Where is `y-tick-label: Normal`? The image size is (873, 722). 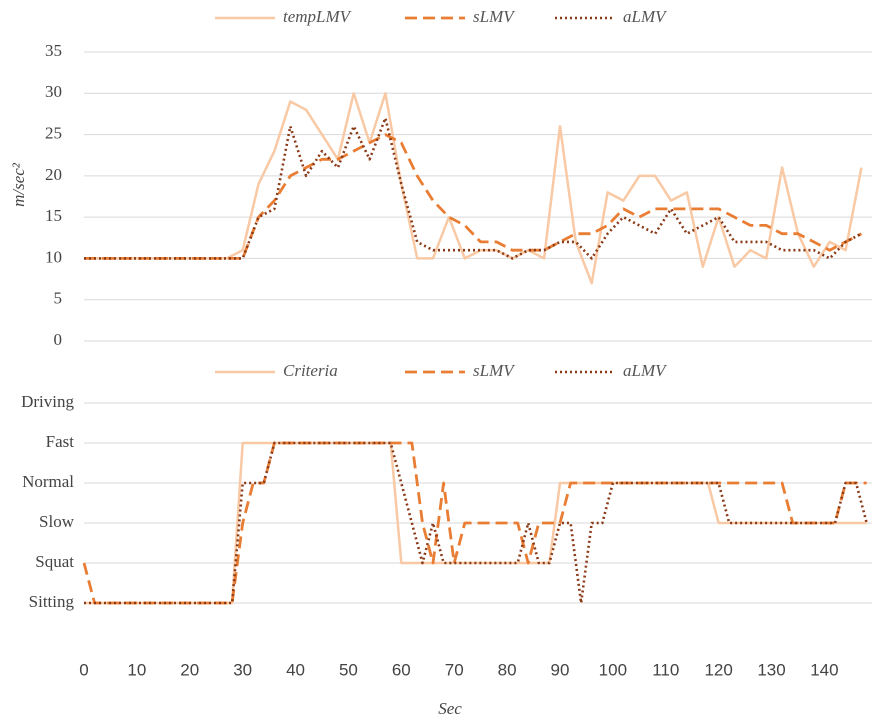
y-tick-label: Normal is located at coordinates (48, 481).